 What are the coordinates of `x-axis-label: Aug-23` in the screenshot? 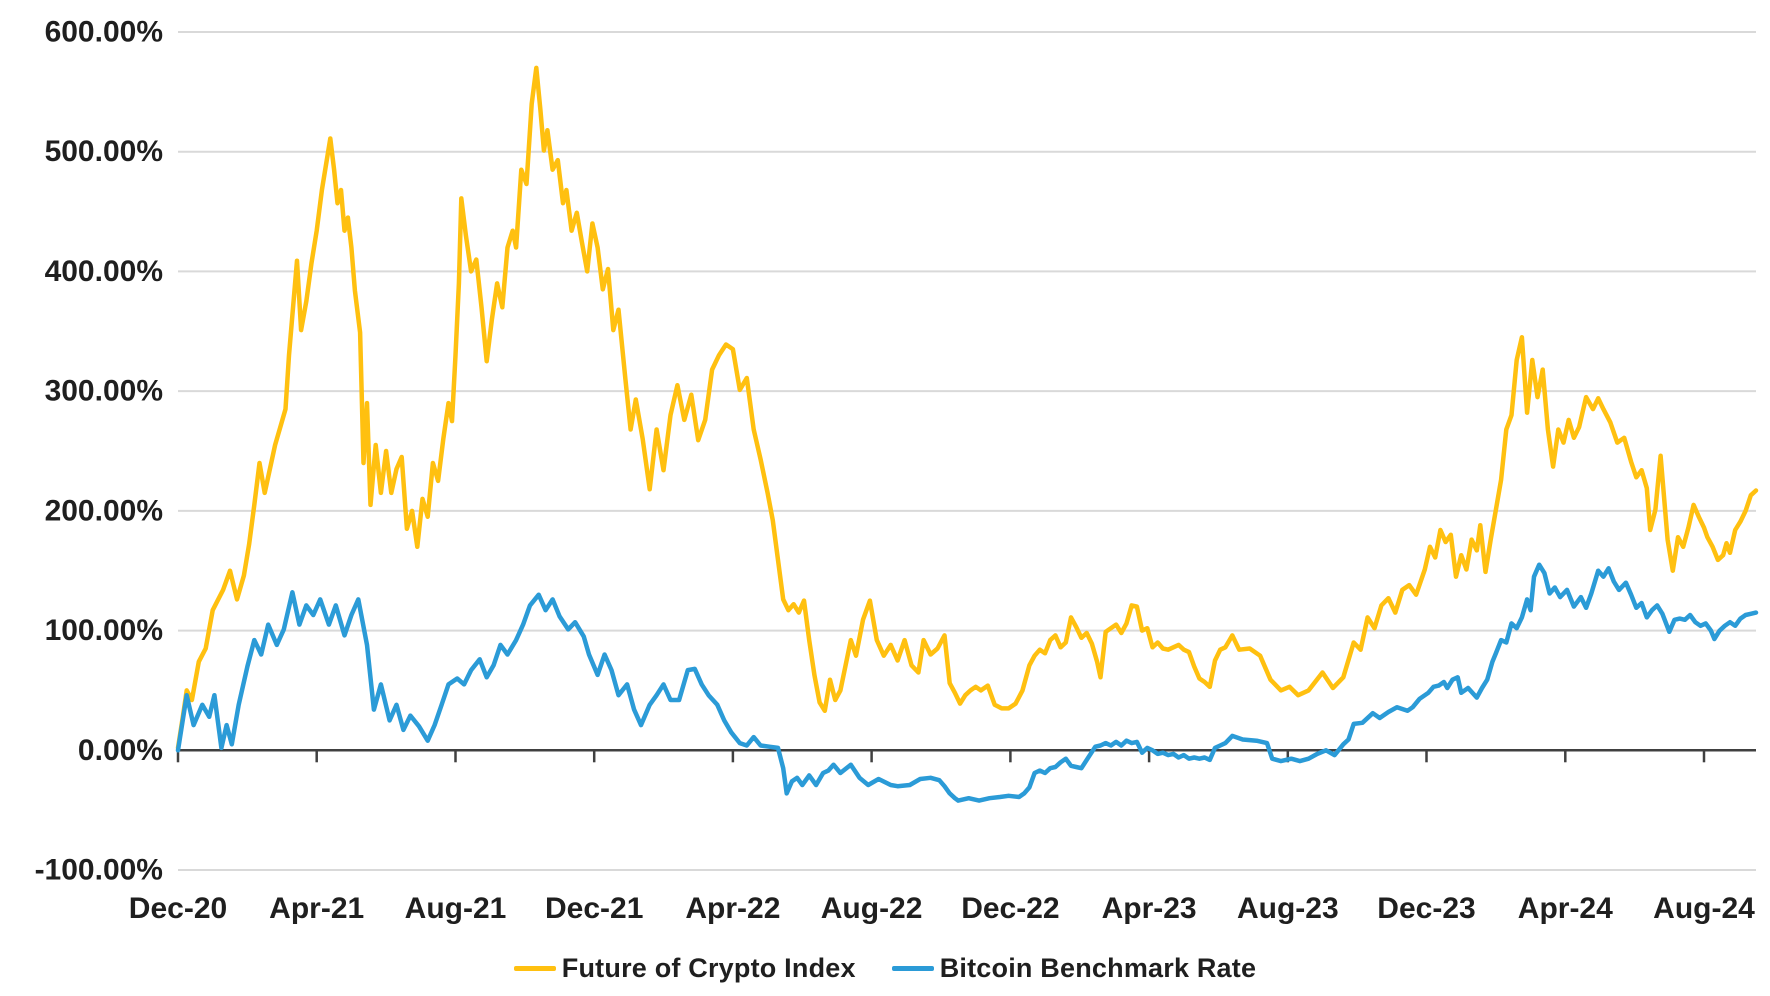 It's located at (1288, 908).